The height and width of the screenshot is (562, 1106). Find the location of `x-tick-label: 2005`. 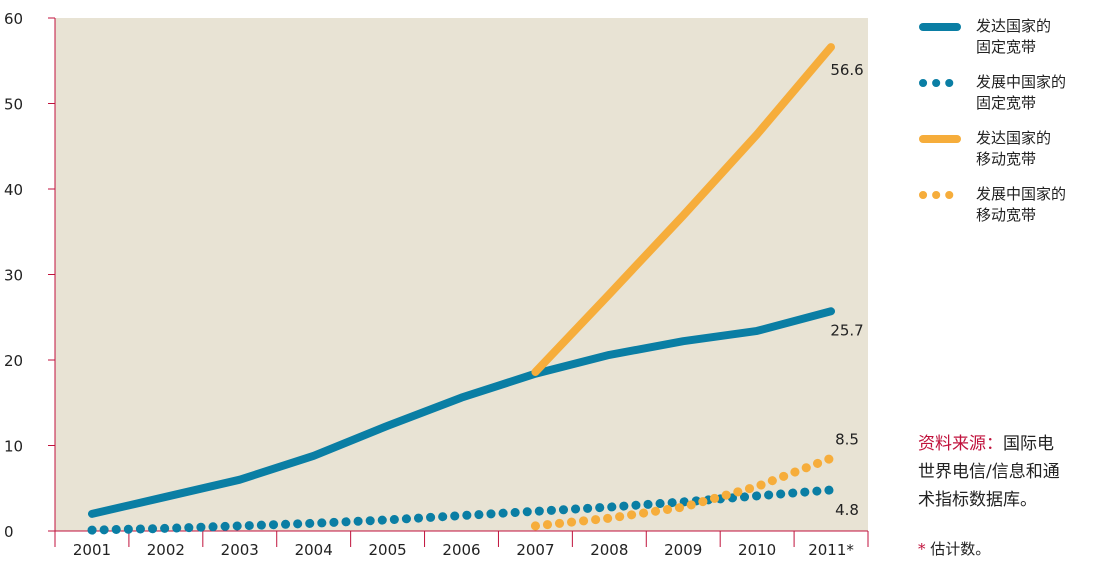

x-tick-label: 2005 is located at coordinates (387, 550).